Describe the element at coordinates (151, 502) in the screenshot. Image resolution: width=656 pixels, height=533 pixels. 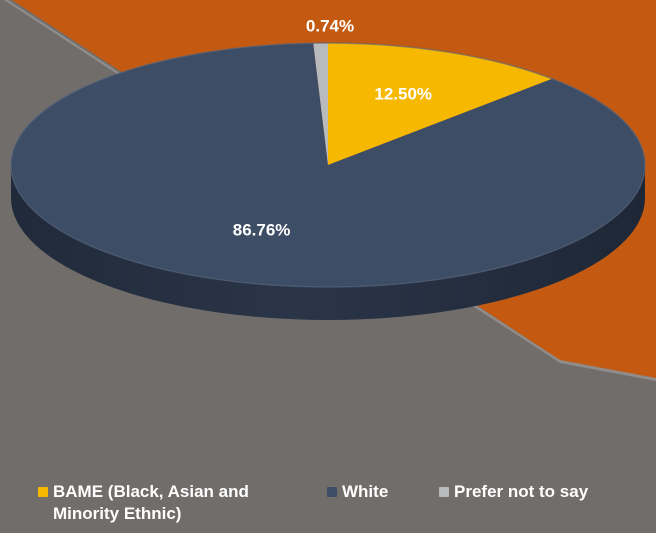
I see `legend-label-bame: BAME (Black, Asian and Minority Ethnic)` at that location.